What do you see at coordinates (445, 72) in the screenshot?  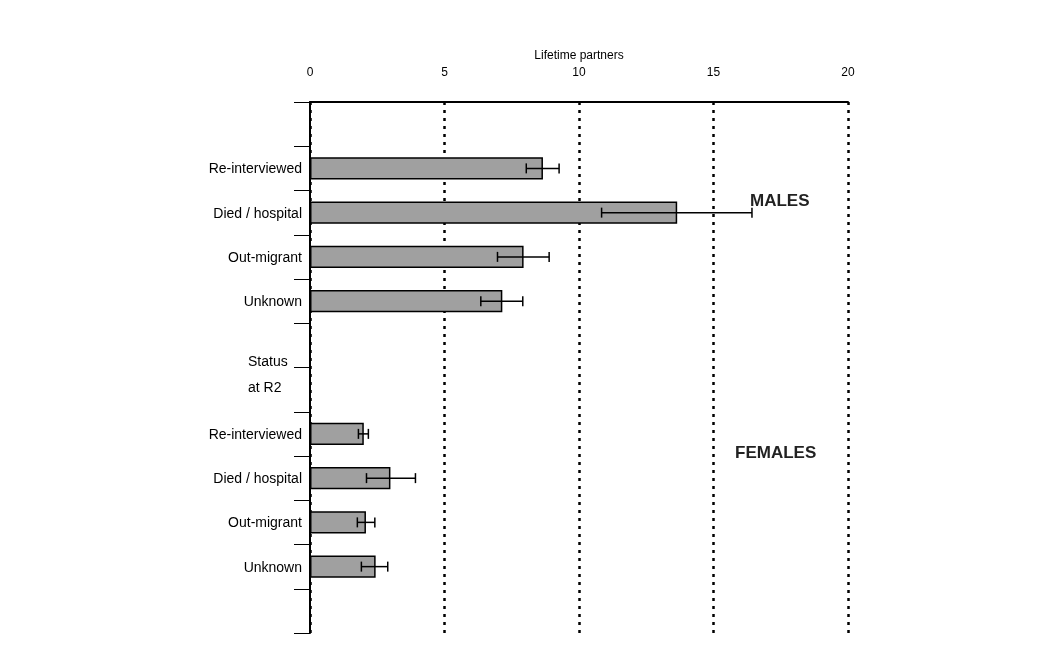 I see `x-tick-label: 5` at bounding box center [445, 72].